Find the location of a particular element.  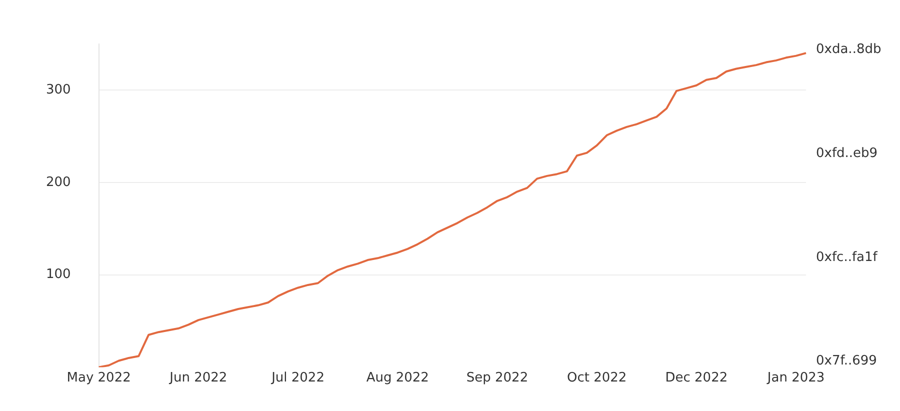

text: 0x7f..699 is located at coordinates (846, 361).